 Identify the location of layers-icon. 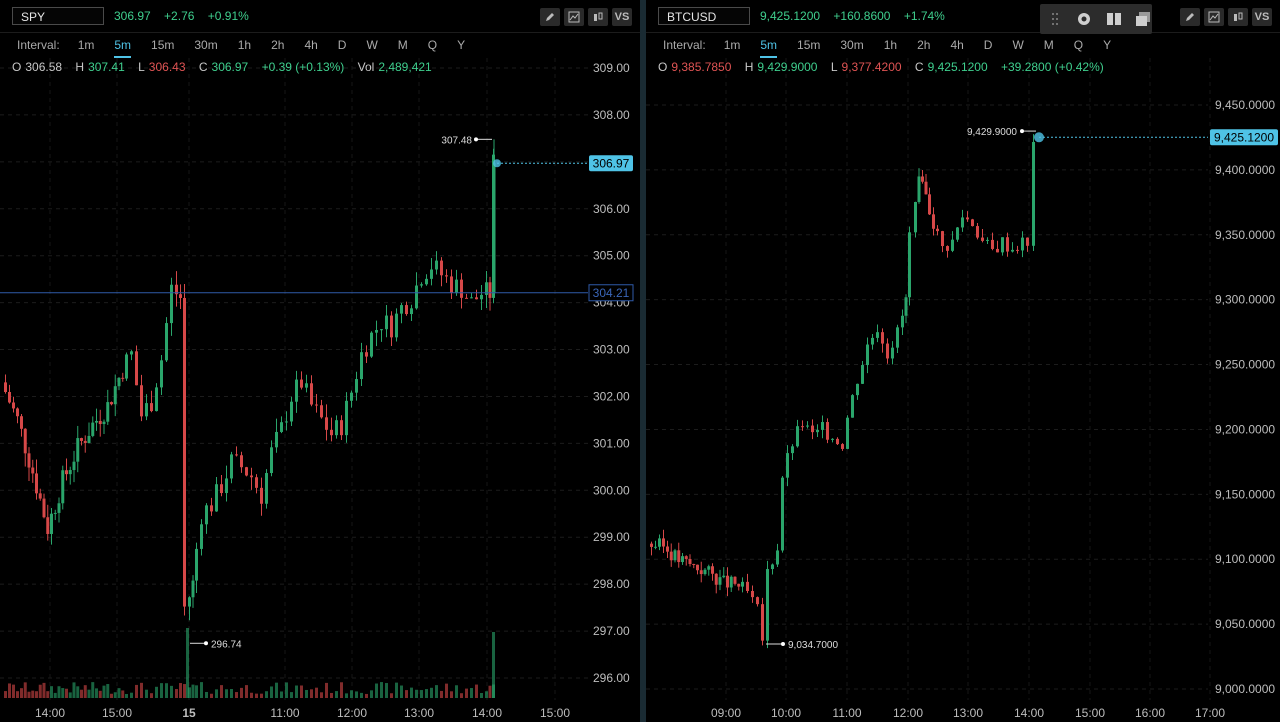
(1144, 19).